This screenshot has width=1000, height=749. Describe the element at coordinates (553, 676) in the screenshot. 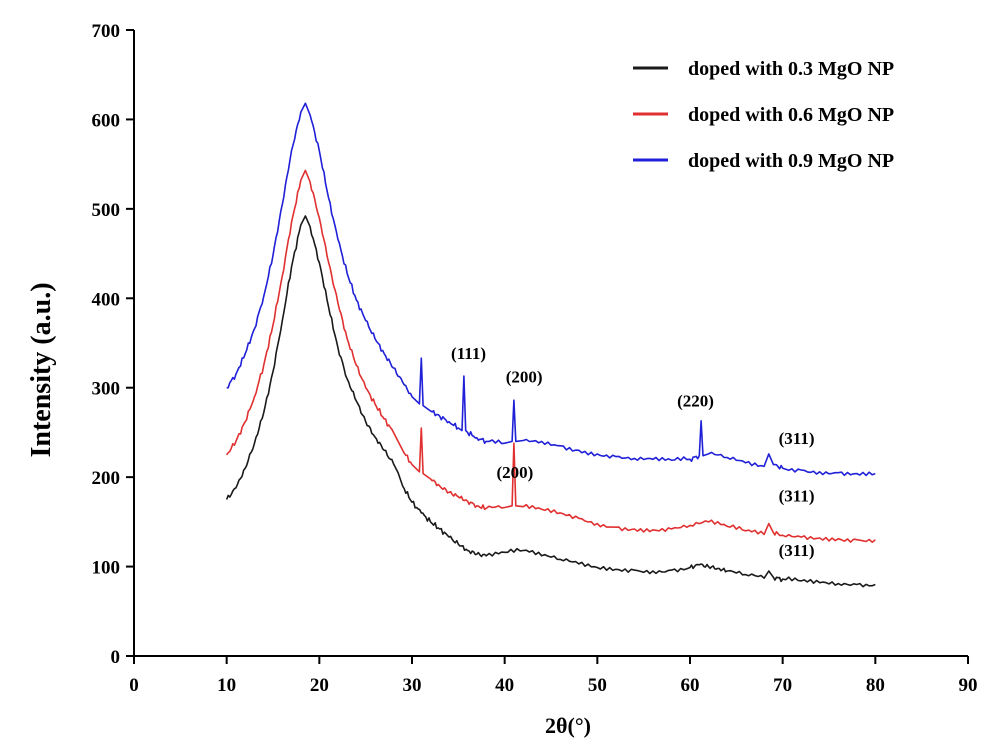

I see `x-ticks: 0 10 20 30 40 50 60 70 80 90` at that location.